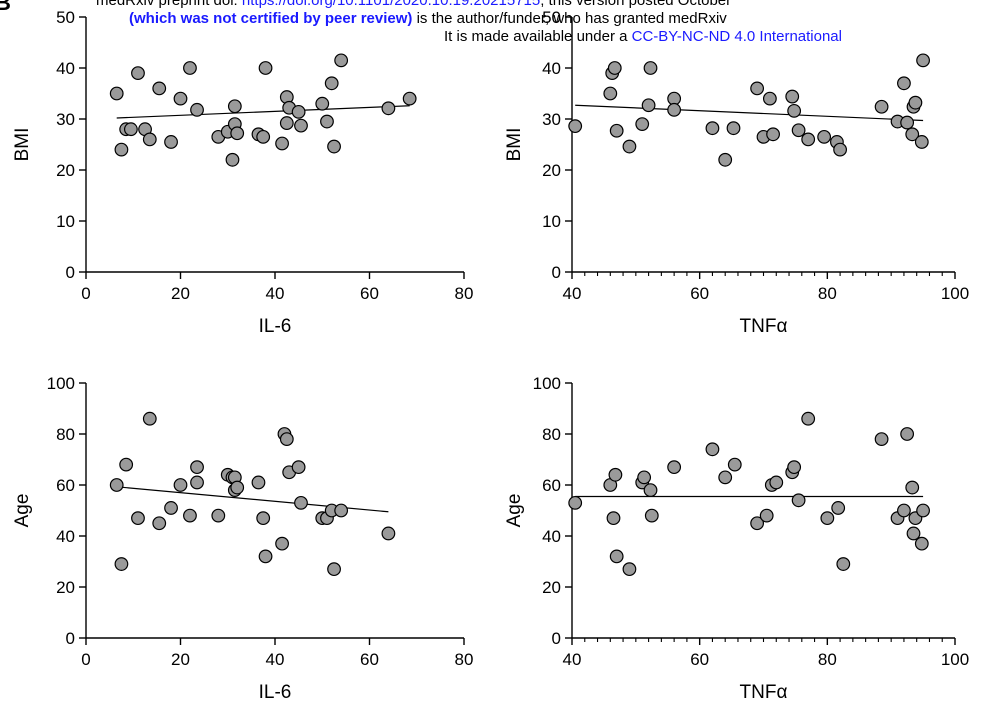 This screenshot has height=720, width=986. What do you see at coordinates (551, 434) in the screenshot?
I see `y-tick-label: 80` at bounding box center [551, 434].